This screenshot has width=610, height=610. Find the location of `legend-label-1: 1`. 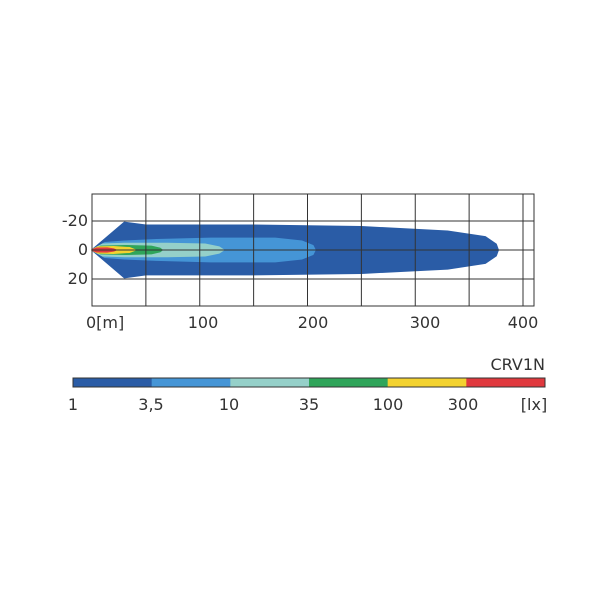

legend-label-1: 1 is located at coordinates (73, 404).